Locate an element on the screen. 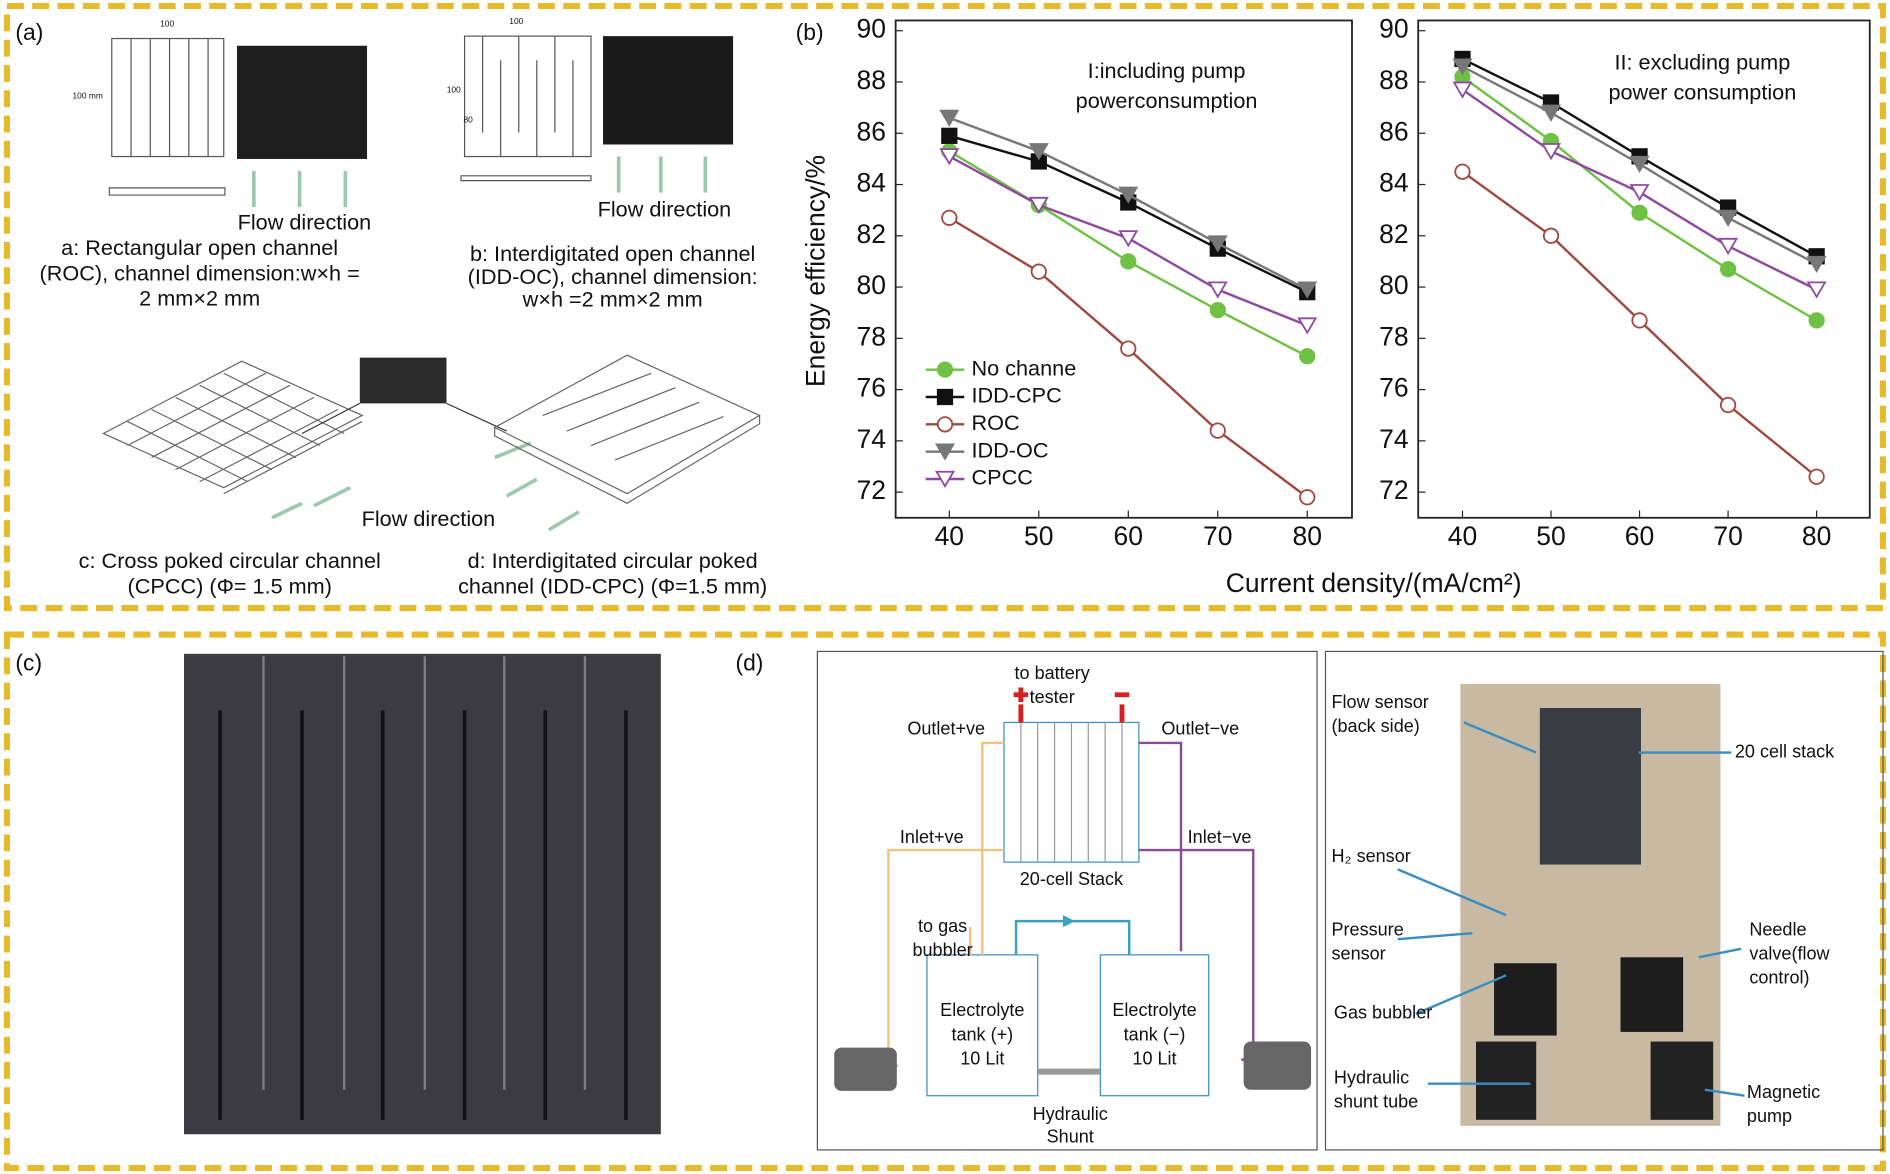  annotation: powerconsumption is located at coordinates (1167, 100).